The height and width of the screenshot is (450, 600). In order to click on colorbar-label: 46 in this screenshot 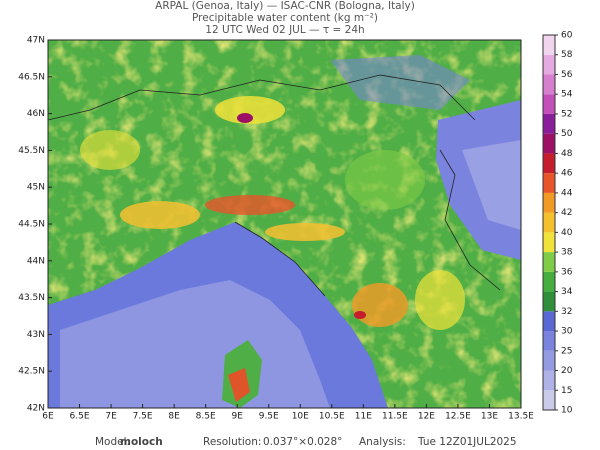, I will do `click(567, 174)`.